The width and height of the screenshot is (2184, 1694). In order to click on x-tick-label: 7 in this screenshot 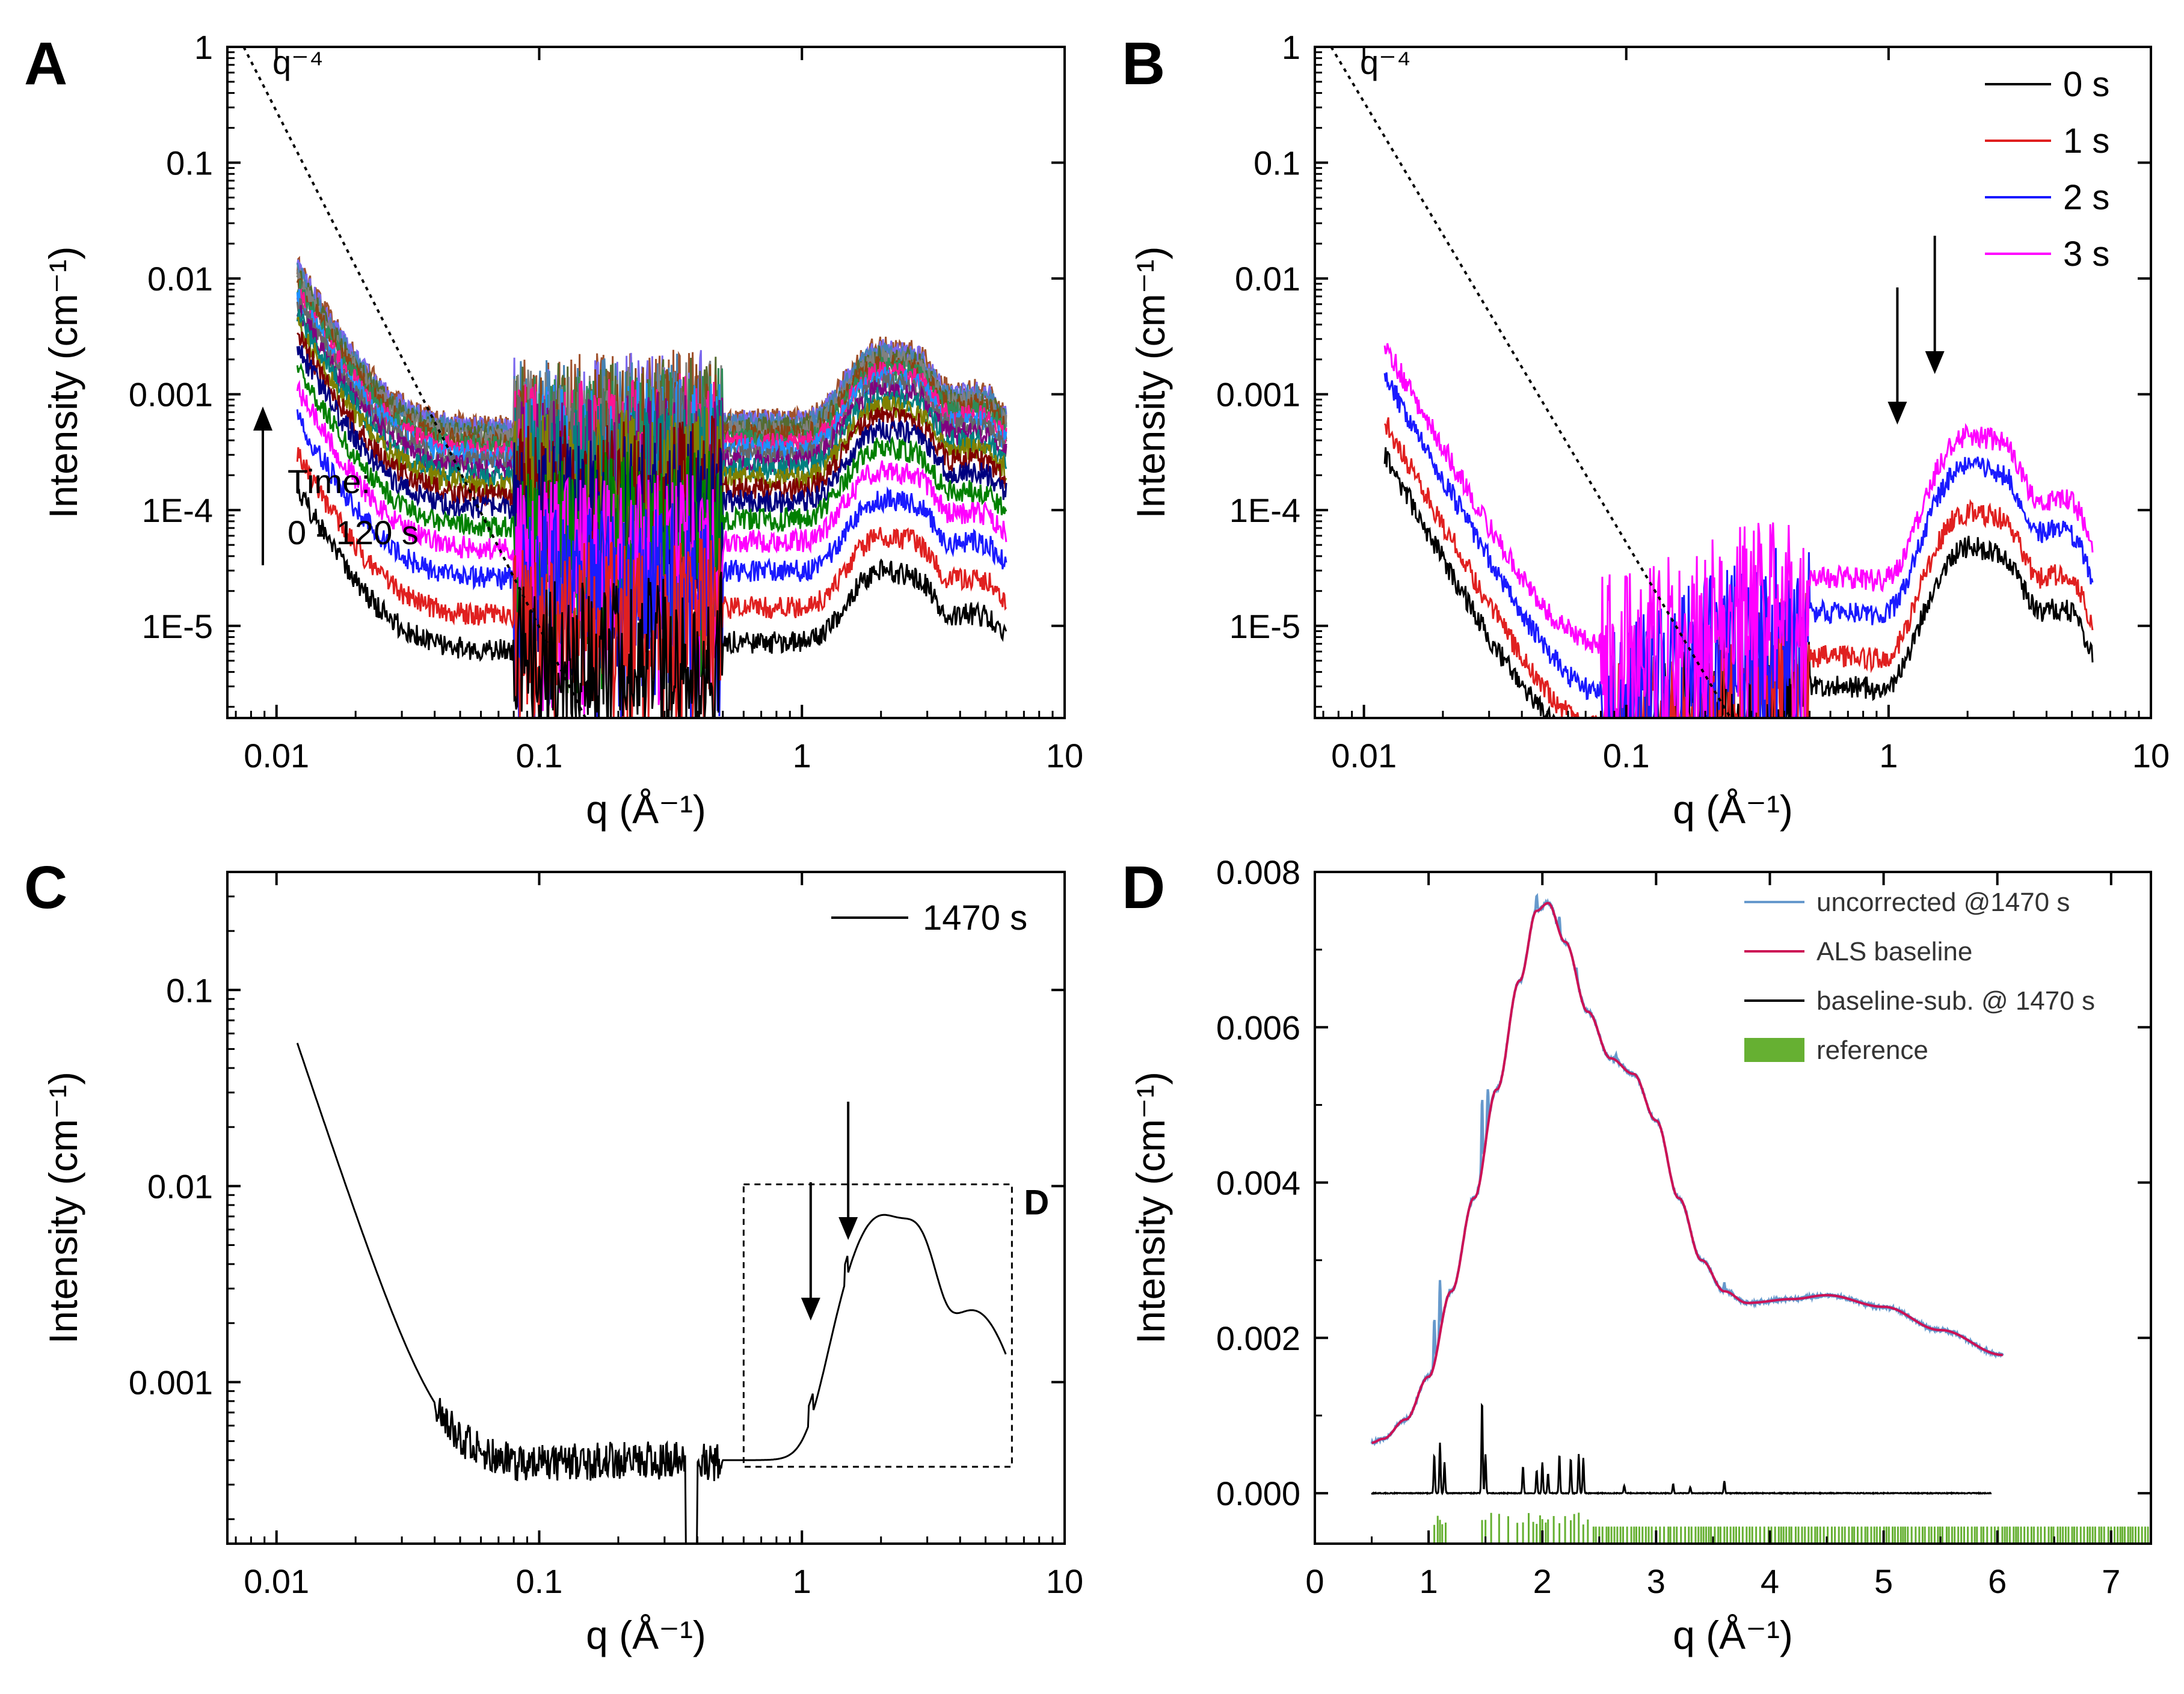, I will do `click(2111, 1581)`.